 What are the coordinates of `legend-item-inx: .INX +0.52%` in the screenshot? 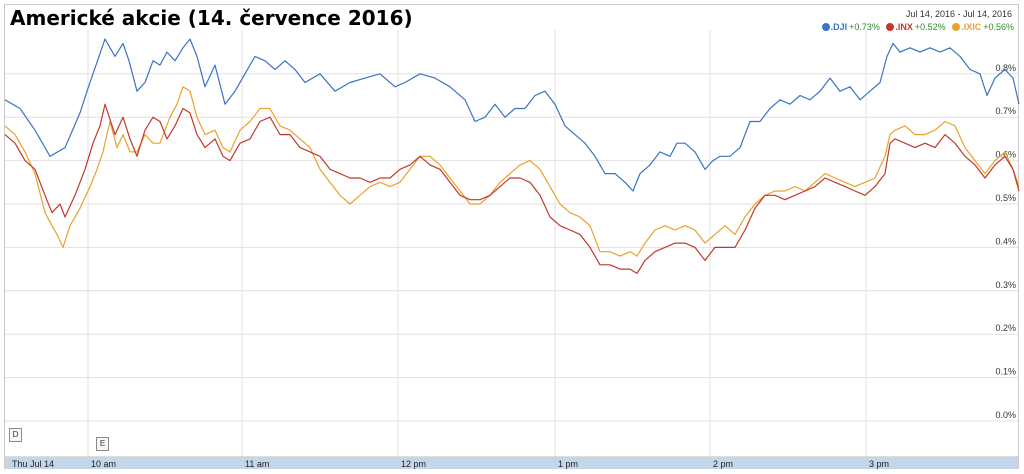 It's located at (916, 27).